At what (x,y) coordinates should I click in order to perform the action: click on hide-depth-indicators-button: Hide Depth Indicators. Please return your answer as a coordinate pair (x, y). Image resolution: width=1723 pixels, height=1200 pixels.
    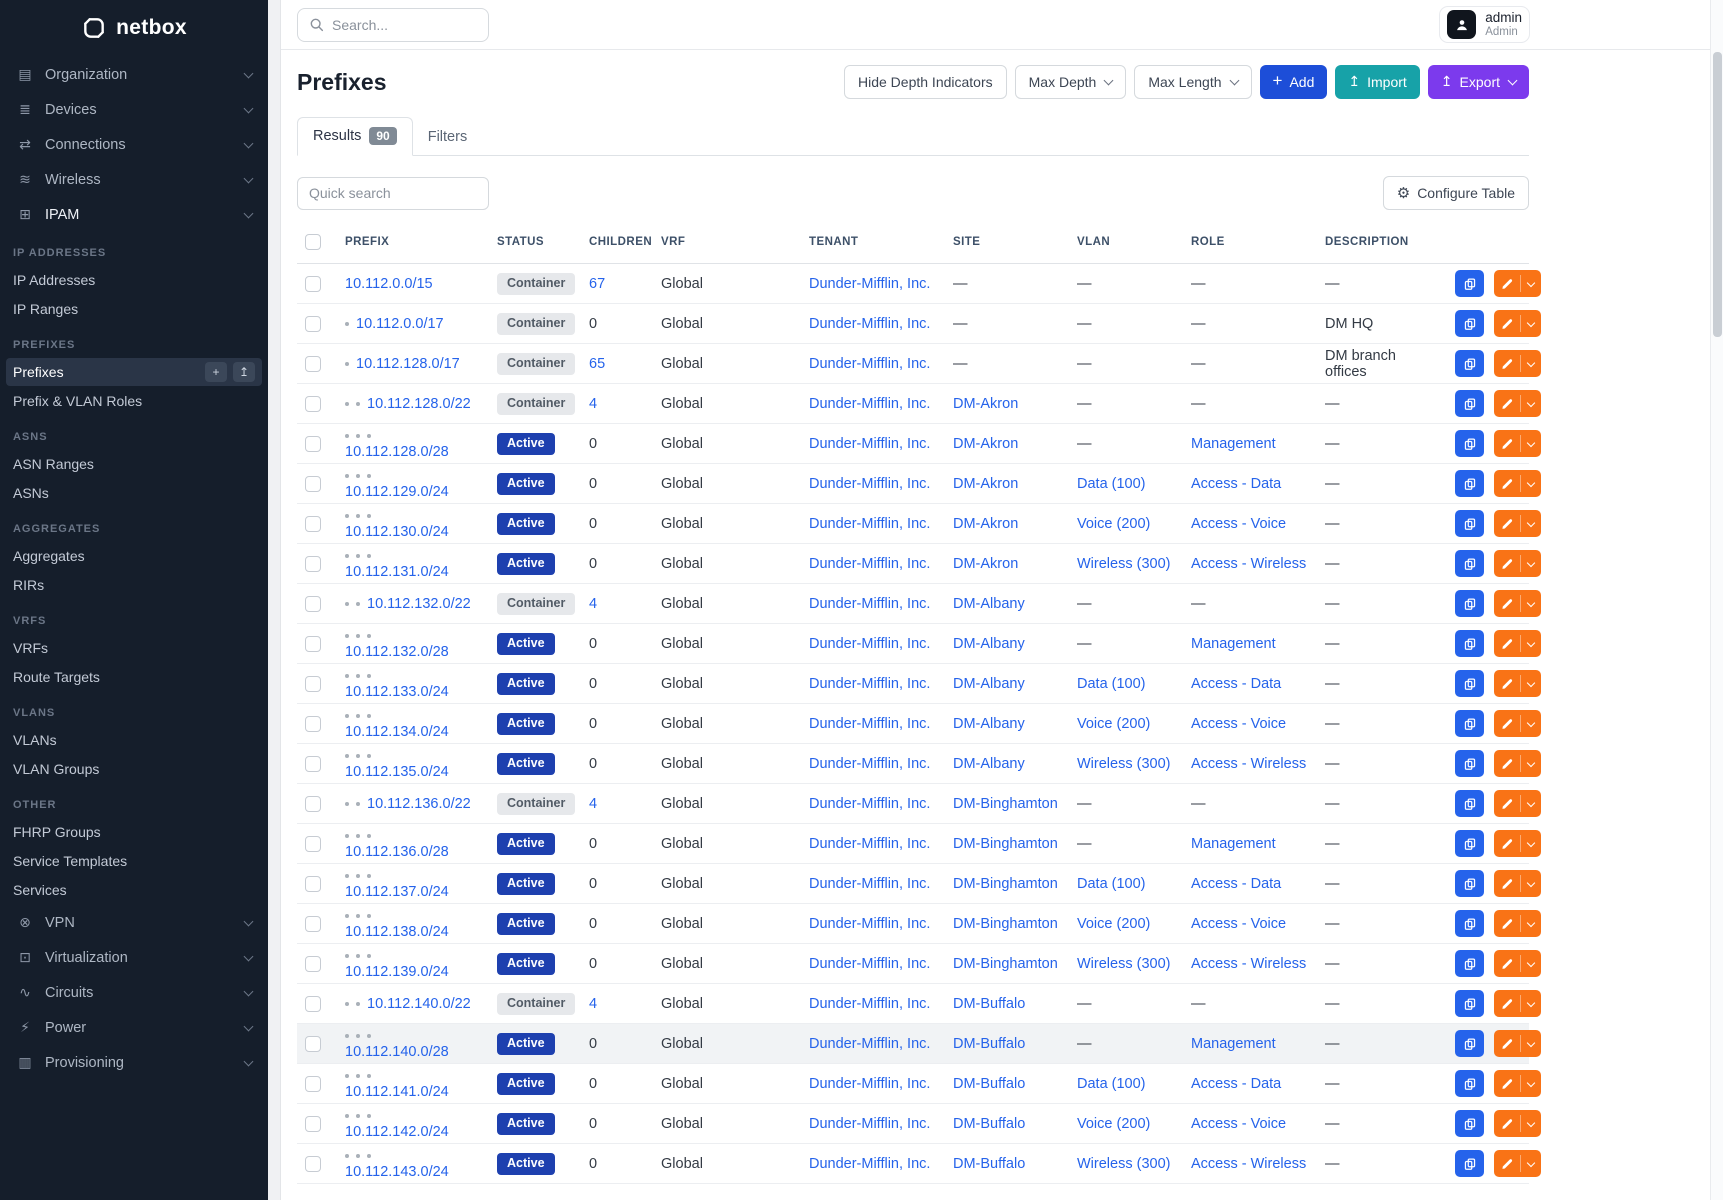
    Looking at the image, I should click on (925, 82).